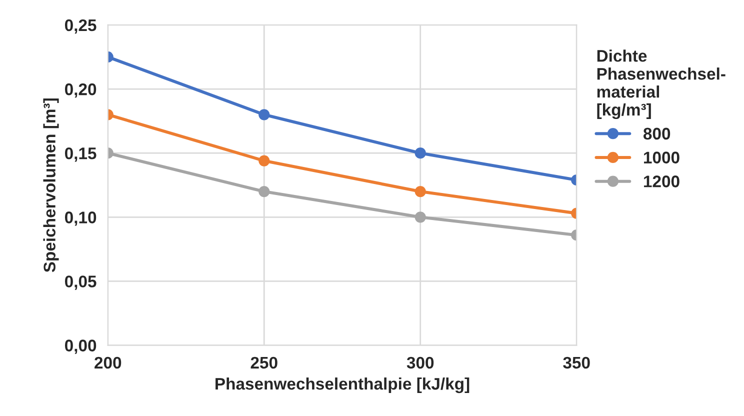 The image size is (744, 416). What do you see at coordinates (80, 347) in the screenshot?
I see `y-tick-label: 0,00` at bounding box center [80, 347].